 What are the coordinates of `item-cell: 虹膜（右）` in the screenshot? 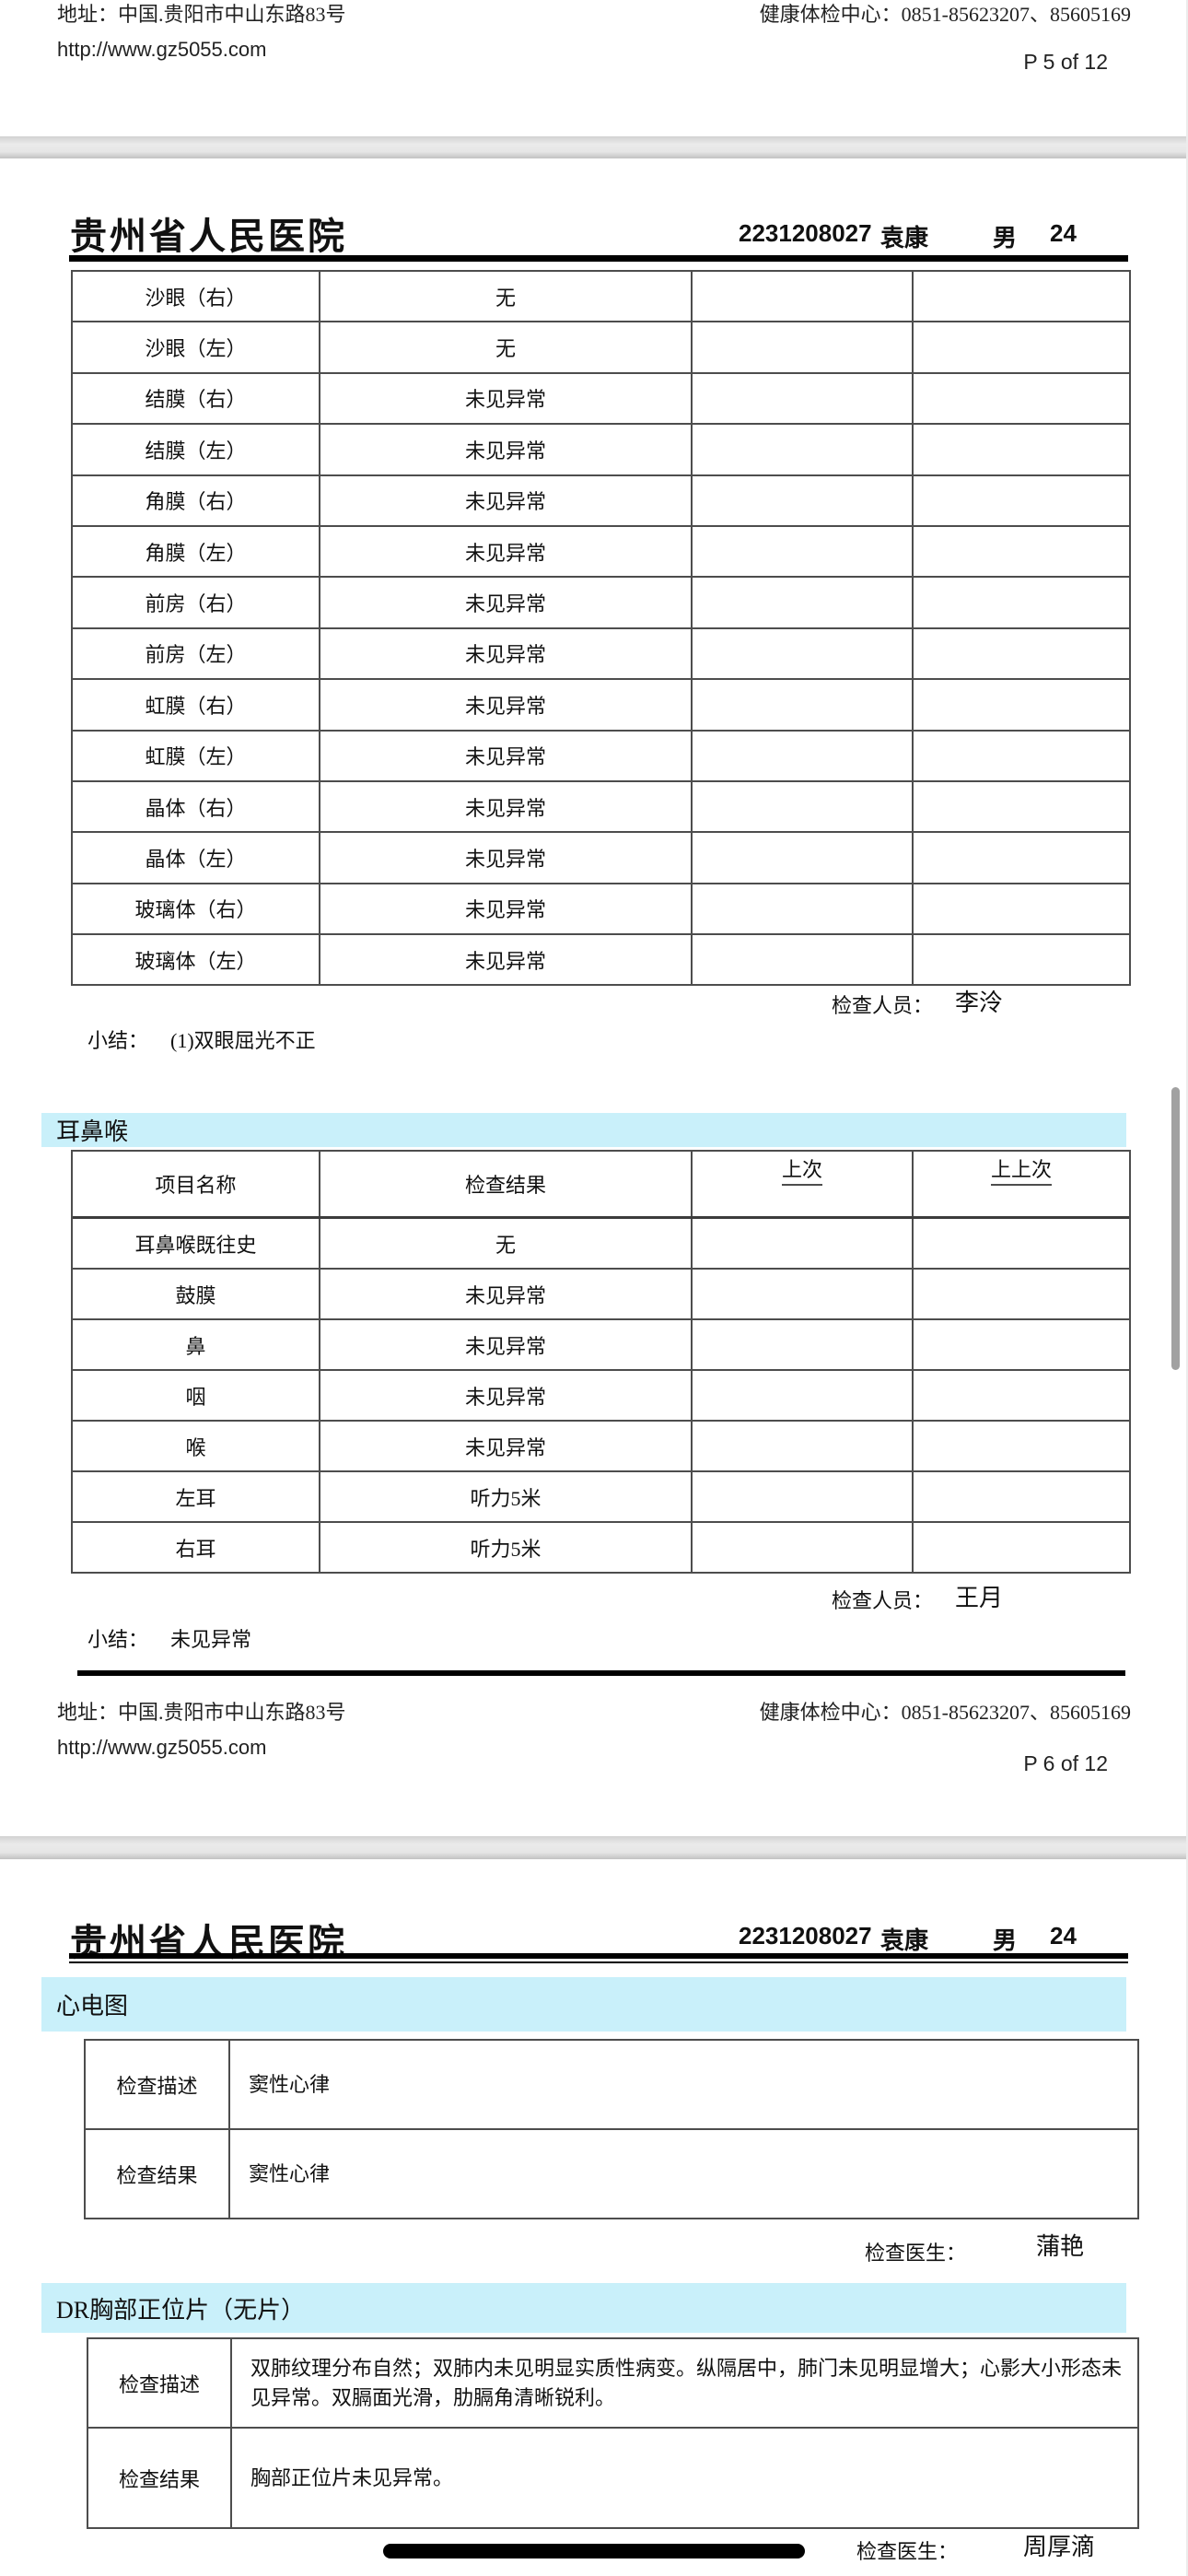 It's located at (196, 706).